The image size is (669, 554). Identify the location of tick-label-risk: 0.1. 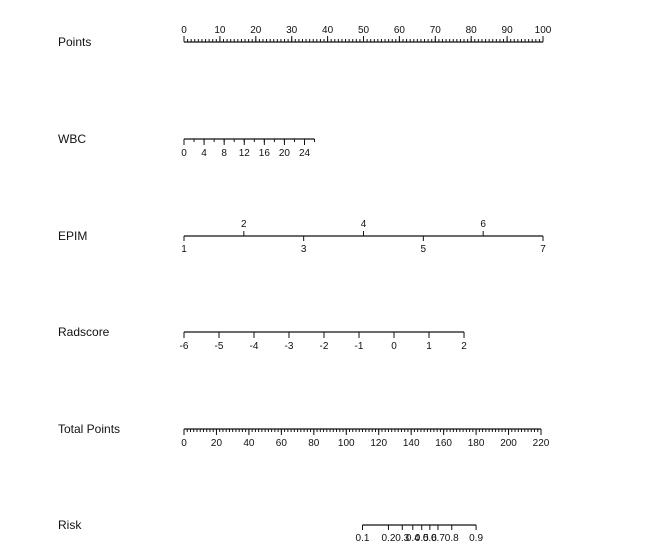
(363, 538).